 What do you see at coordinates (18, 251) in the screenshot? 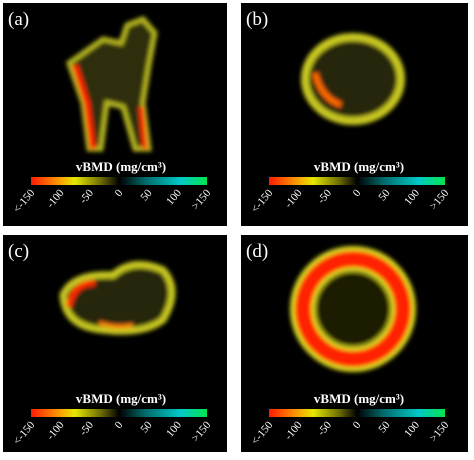
I see `panel-label: (c)` at bounding box center [18, 251].